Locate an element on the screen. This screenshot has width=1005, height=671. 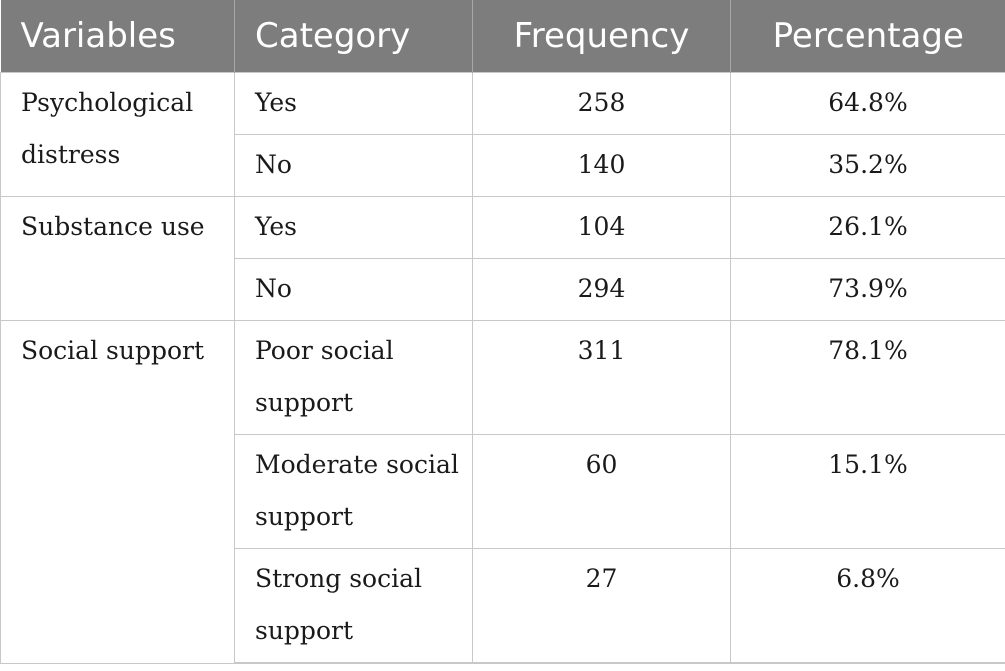
percentage-cell: 64.8% is located at coordinates (867, 103).